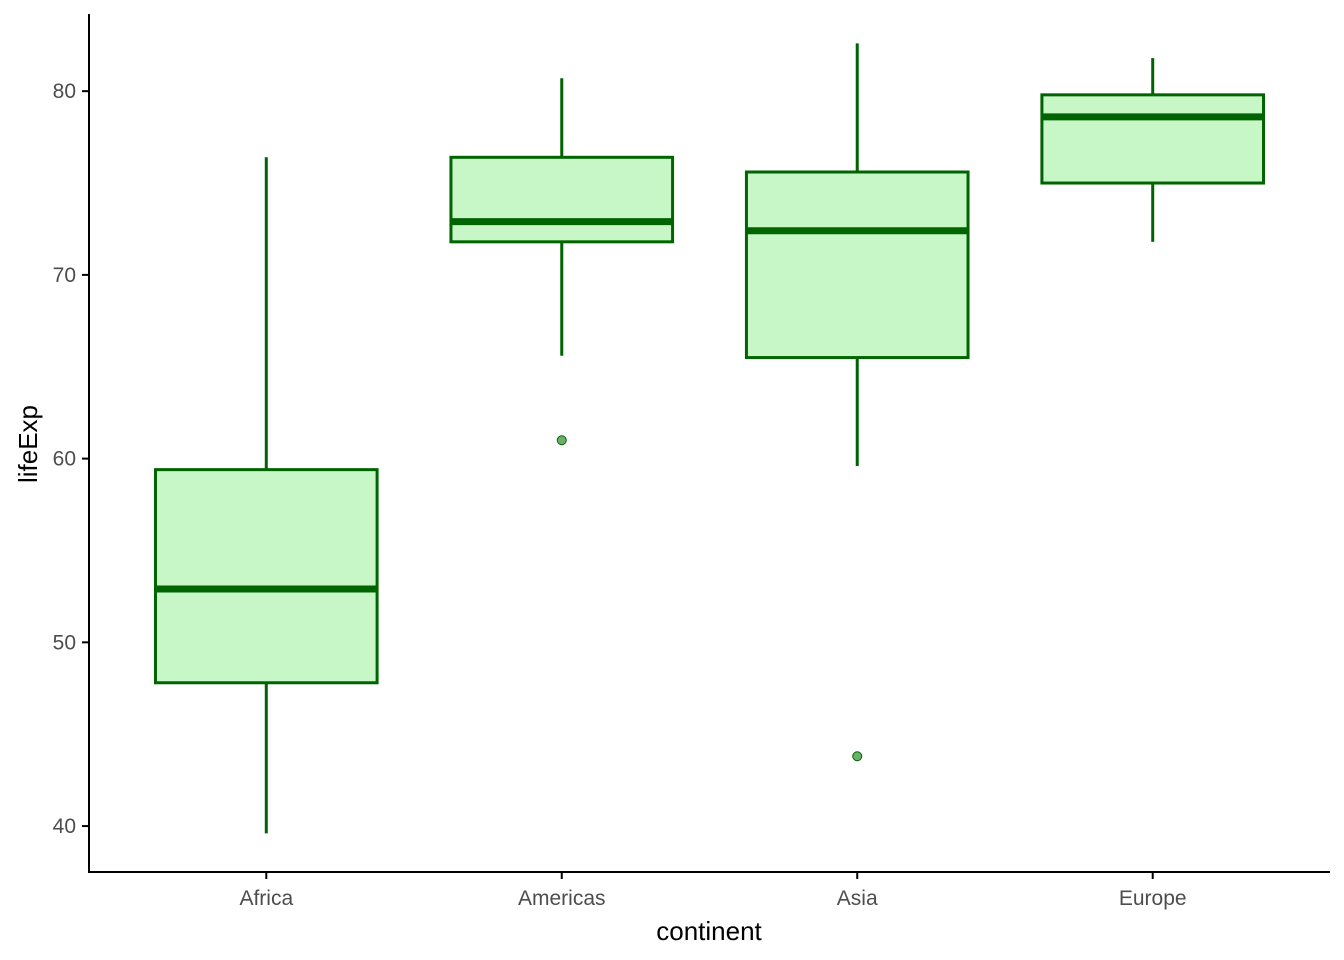  Describe the element at coordinates (857, 402) in the screenshot. I see `box-asia` at that location.